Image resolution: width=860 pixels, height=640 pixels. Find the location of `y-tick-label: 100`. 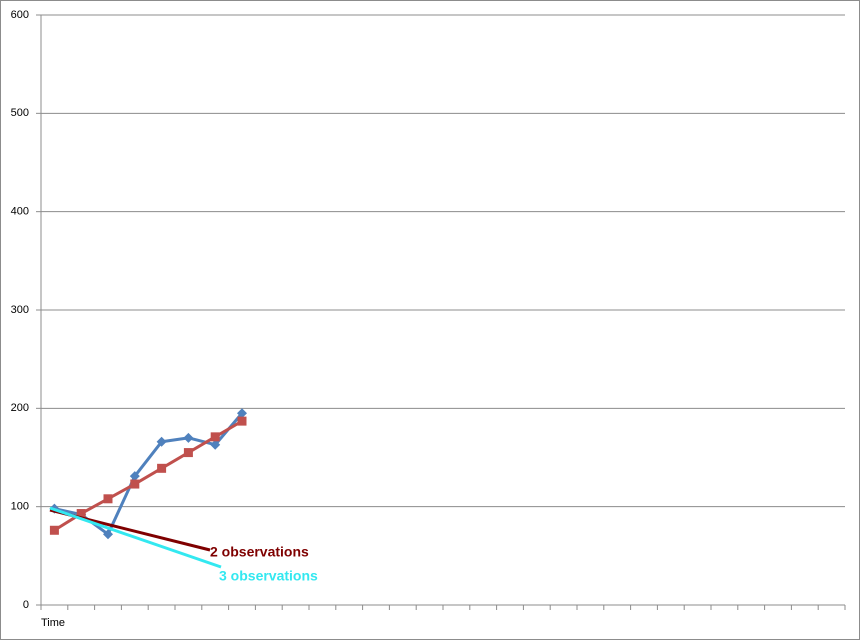

y-tick-label: 100 is located at coordinates (20, 507).